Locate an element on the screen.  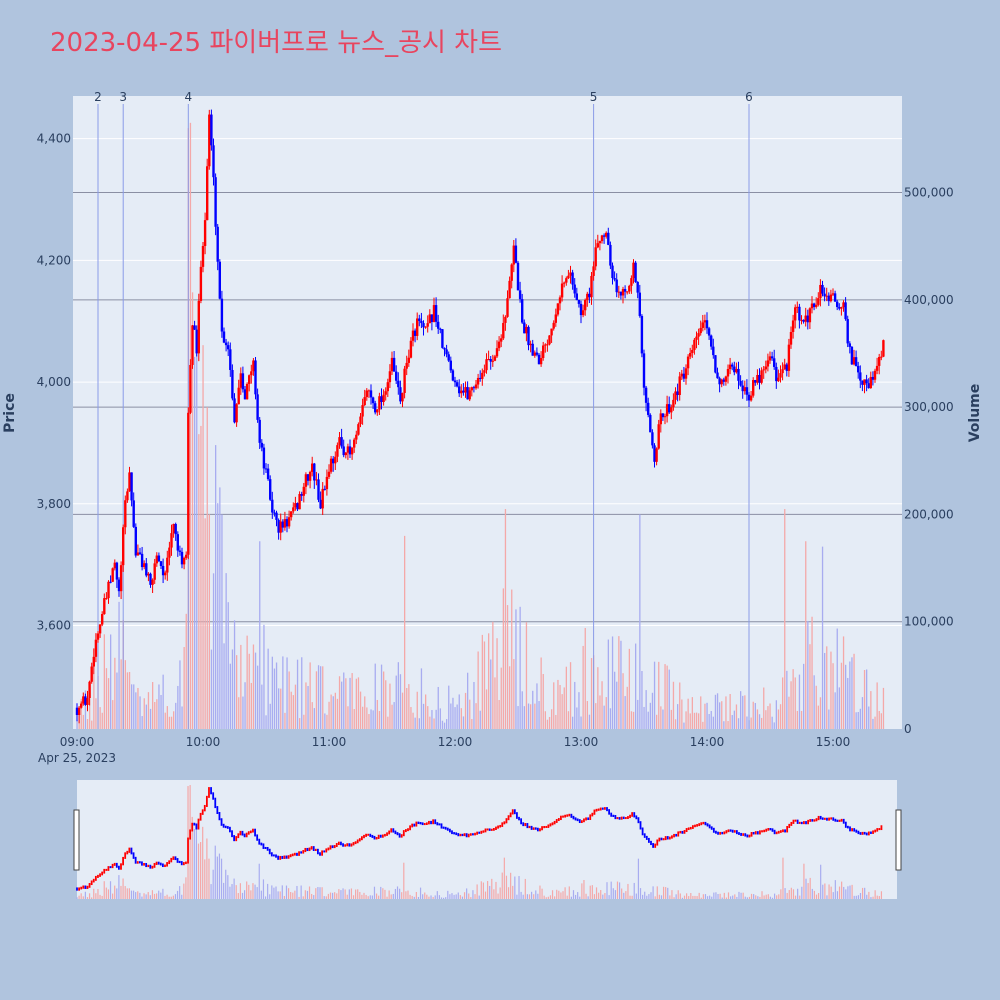
time-tick-label: 15:00 is located at coordinates (833, 742).